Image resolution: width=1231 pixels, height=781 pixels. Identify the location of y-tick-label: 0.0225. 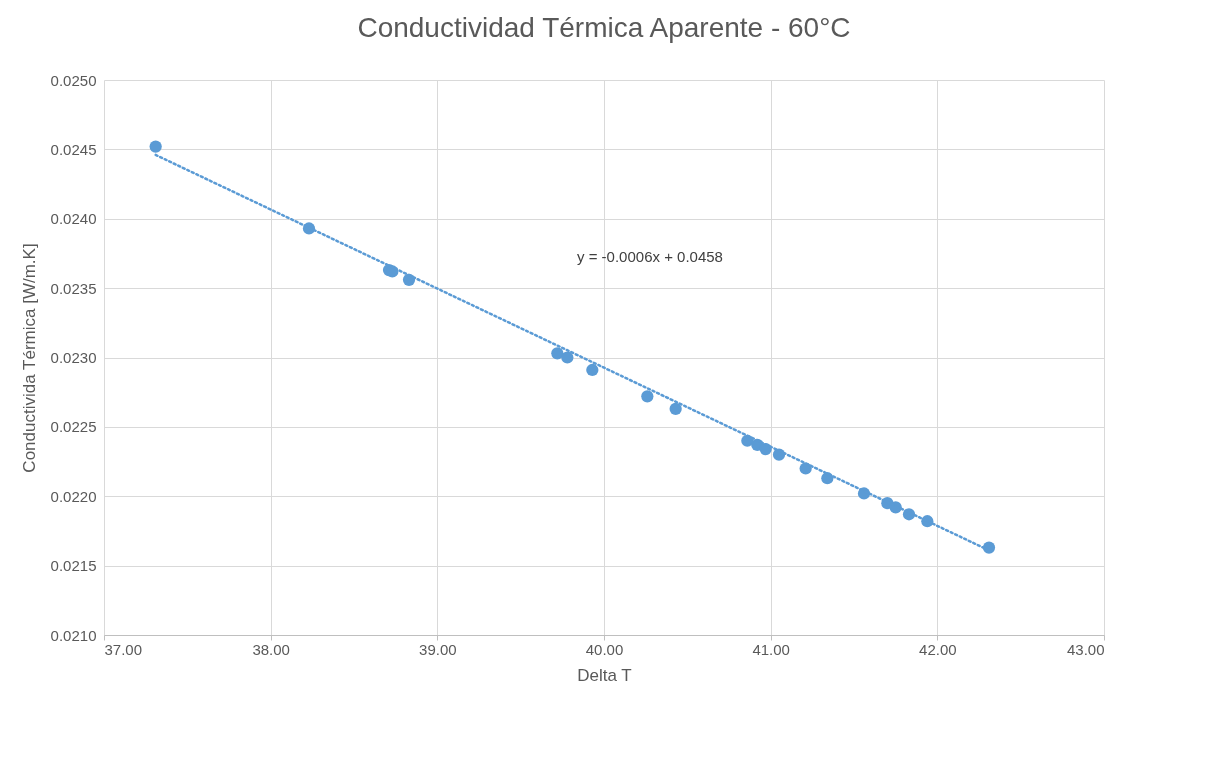
(73, 427).